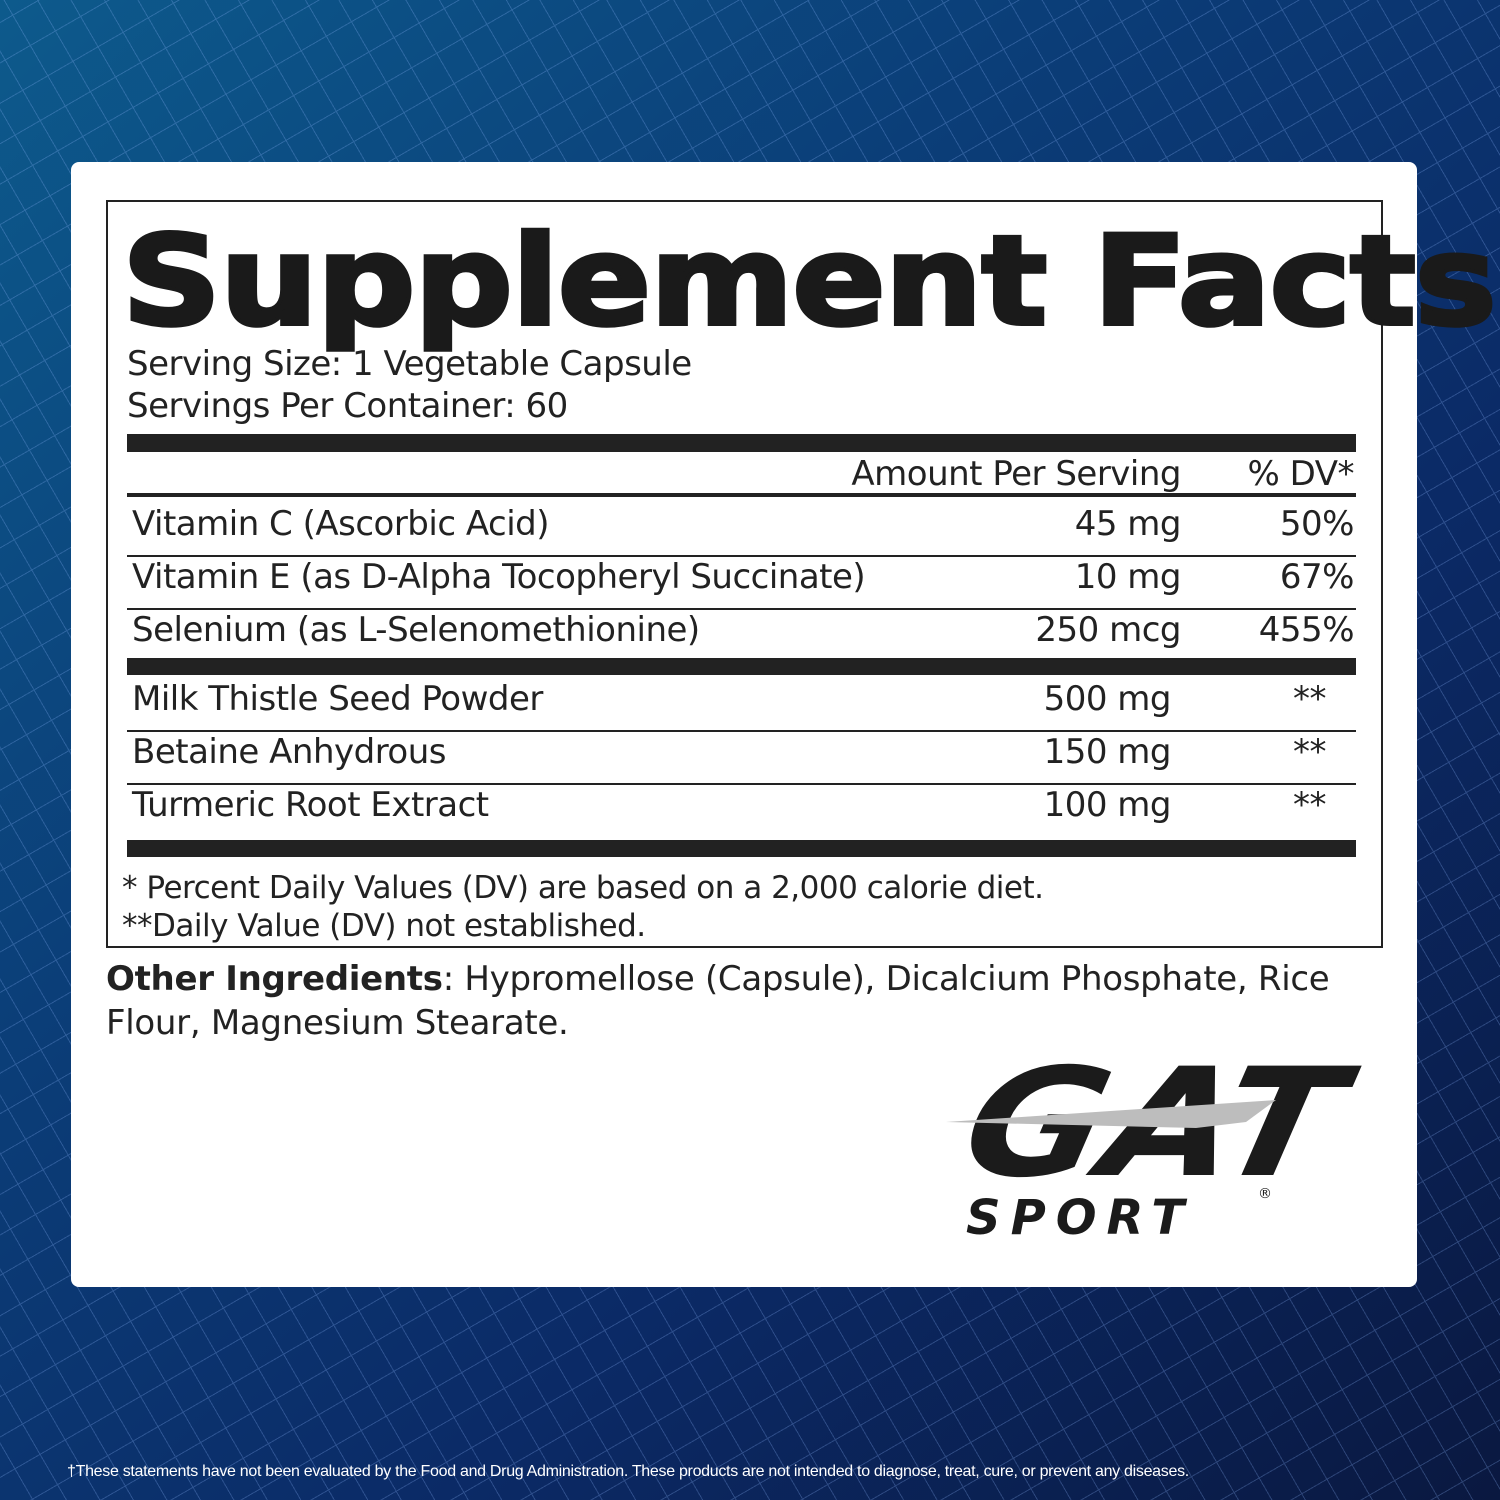  I want to click on nutrient-amount: 500 mg, so click(1107, 699).